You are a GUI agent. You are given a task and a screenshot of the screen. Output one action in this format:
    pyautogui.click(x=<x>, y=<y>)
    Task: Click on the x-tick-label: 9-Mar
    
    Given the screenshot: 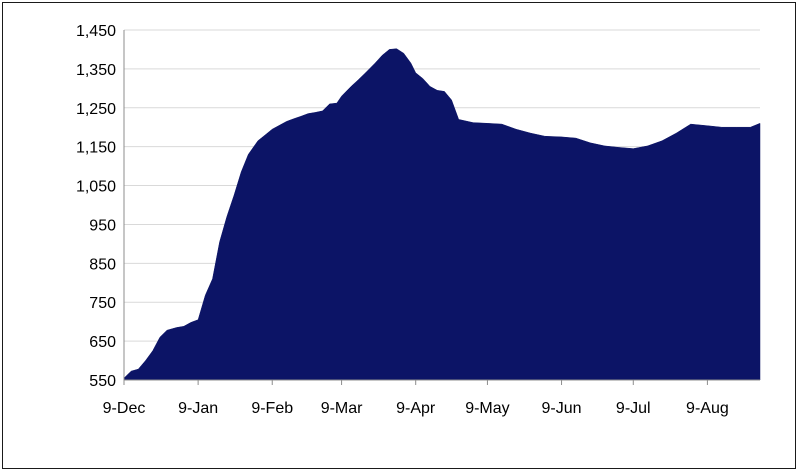 What is the action you would take?
    pyautogui.click(x=342, y=408)
    